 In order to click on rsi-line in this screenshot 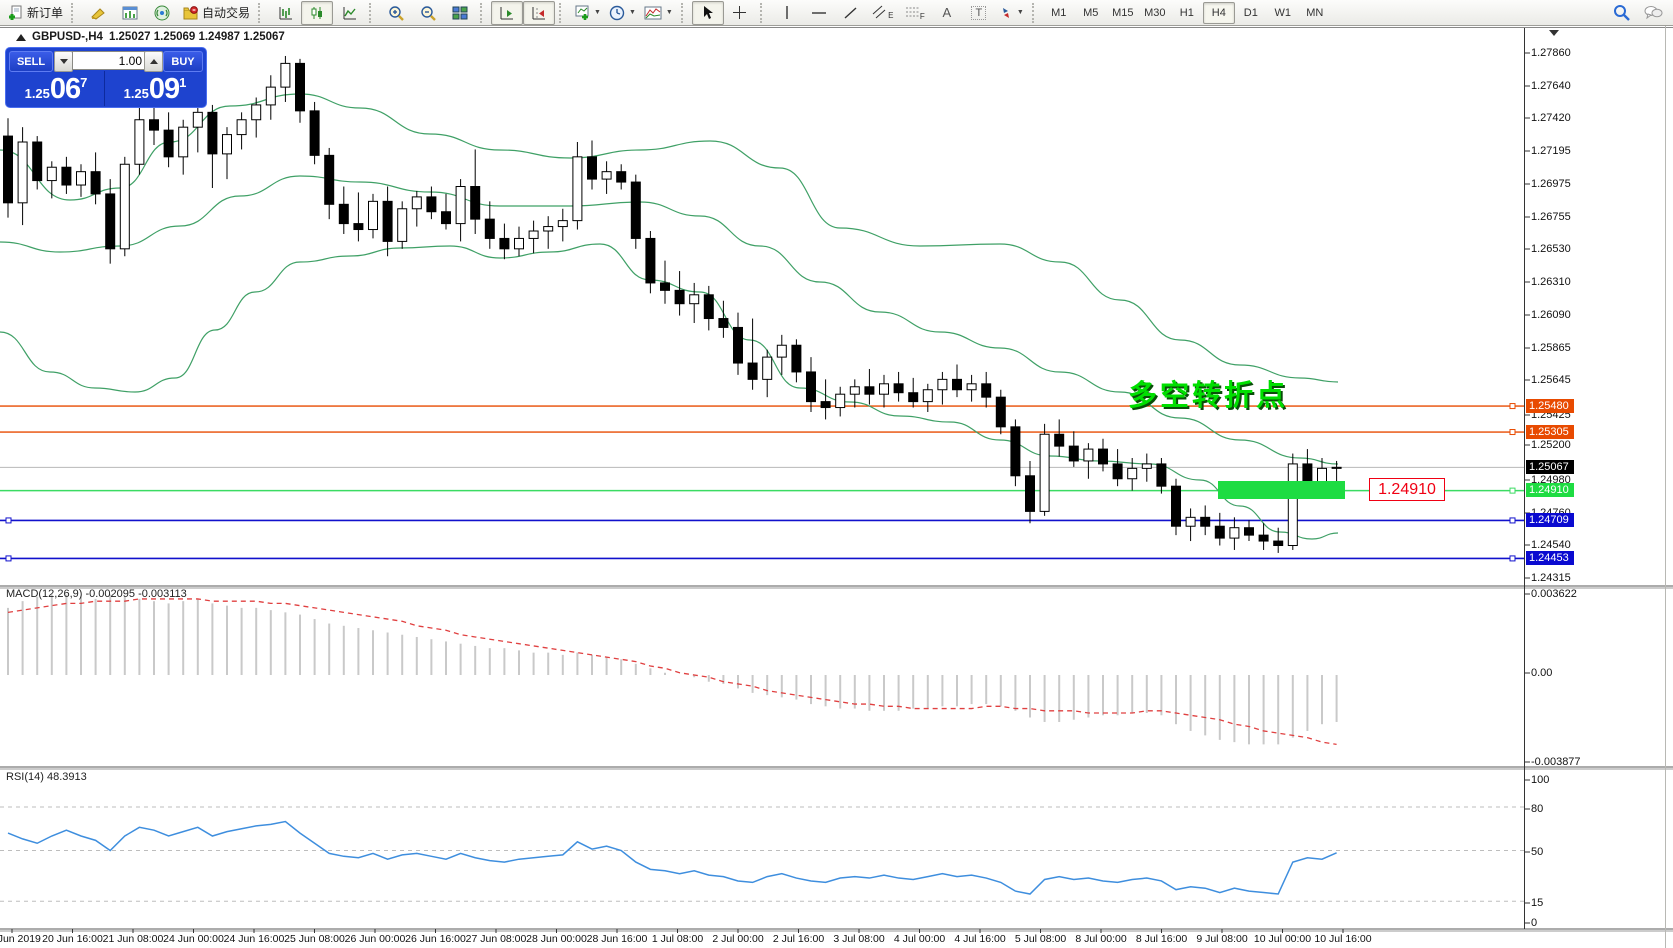, I will do `click(672, 857)`.